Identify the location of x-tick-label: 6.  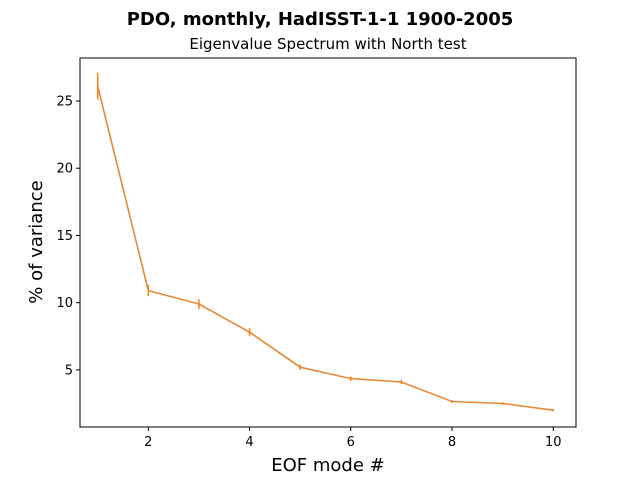
(351, 442).